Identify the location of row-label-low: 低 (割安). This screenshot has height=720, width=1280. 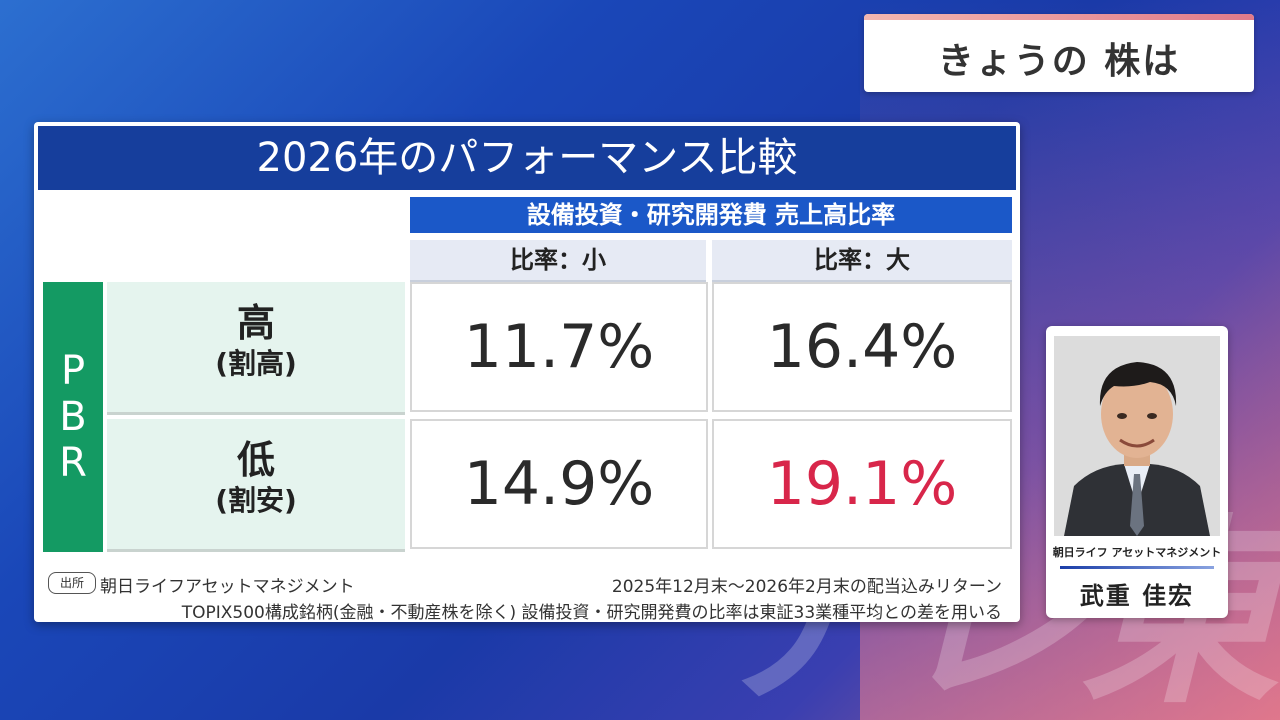
(256, 485).